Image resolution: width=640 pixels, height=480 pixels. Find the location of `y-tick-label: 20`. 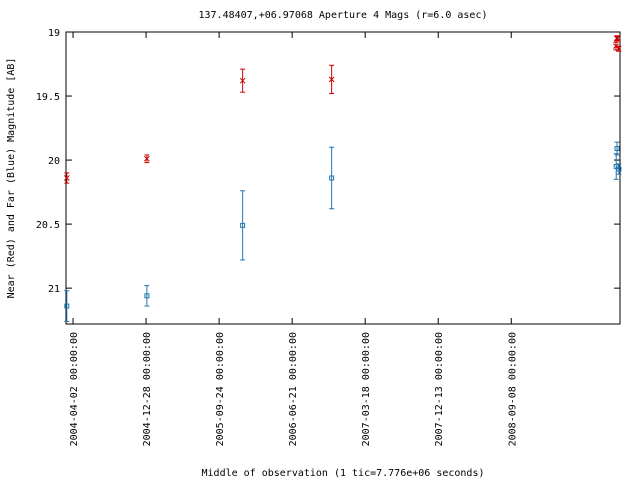

y-tick-label: 20 is located at coordinates (54, 161).